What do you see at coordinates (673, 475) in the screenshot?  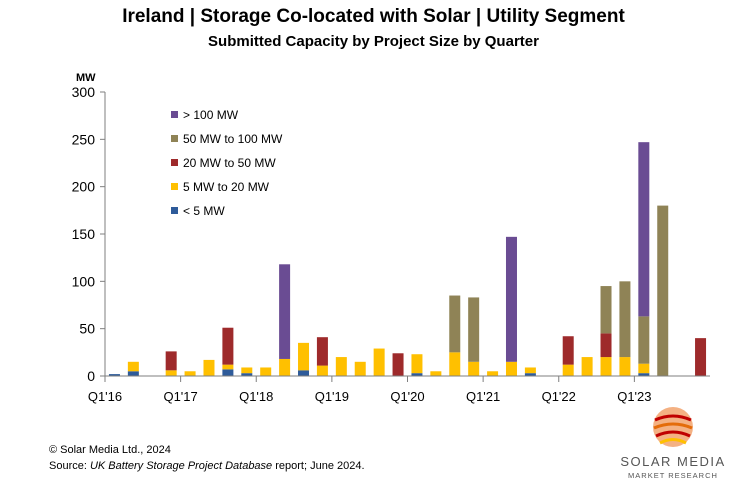 I see `logo-tagline: MARKET RESEARCH` at bounding box center [673, 475].